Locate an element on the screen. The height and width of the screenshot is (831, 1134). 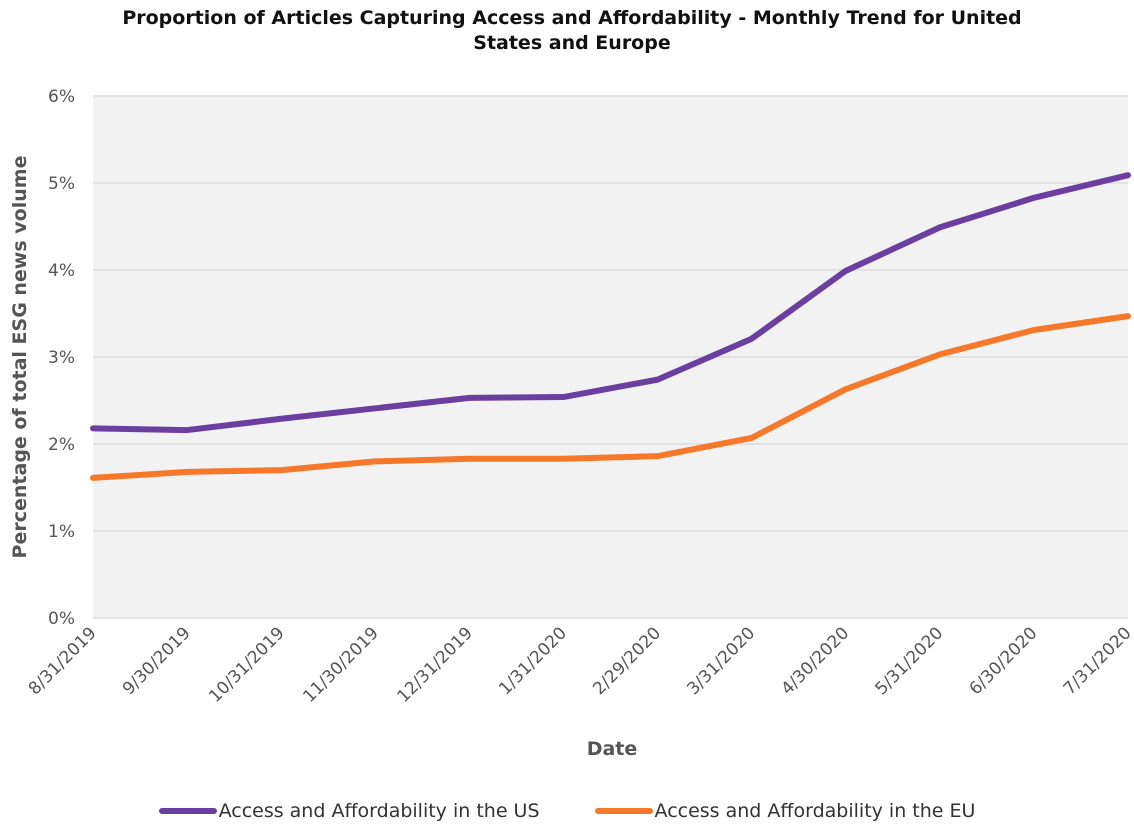
legend-item: Access and Affordability in the EU is located at coordinates (785, 811).